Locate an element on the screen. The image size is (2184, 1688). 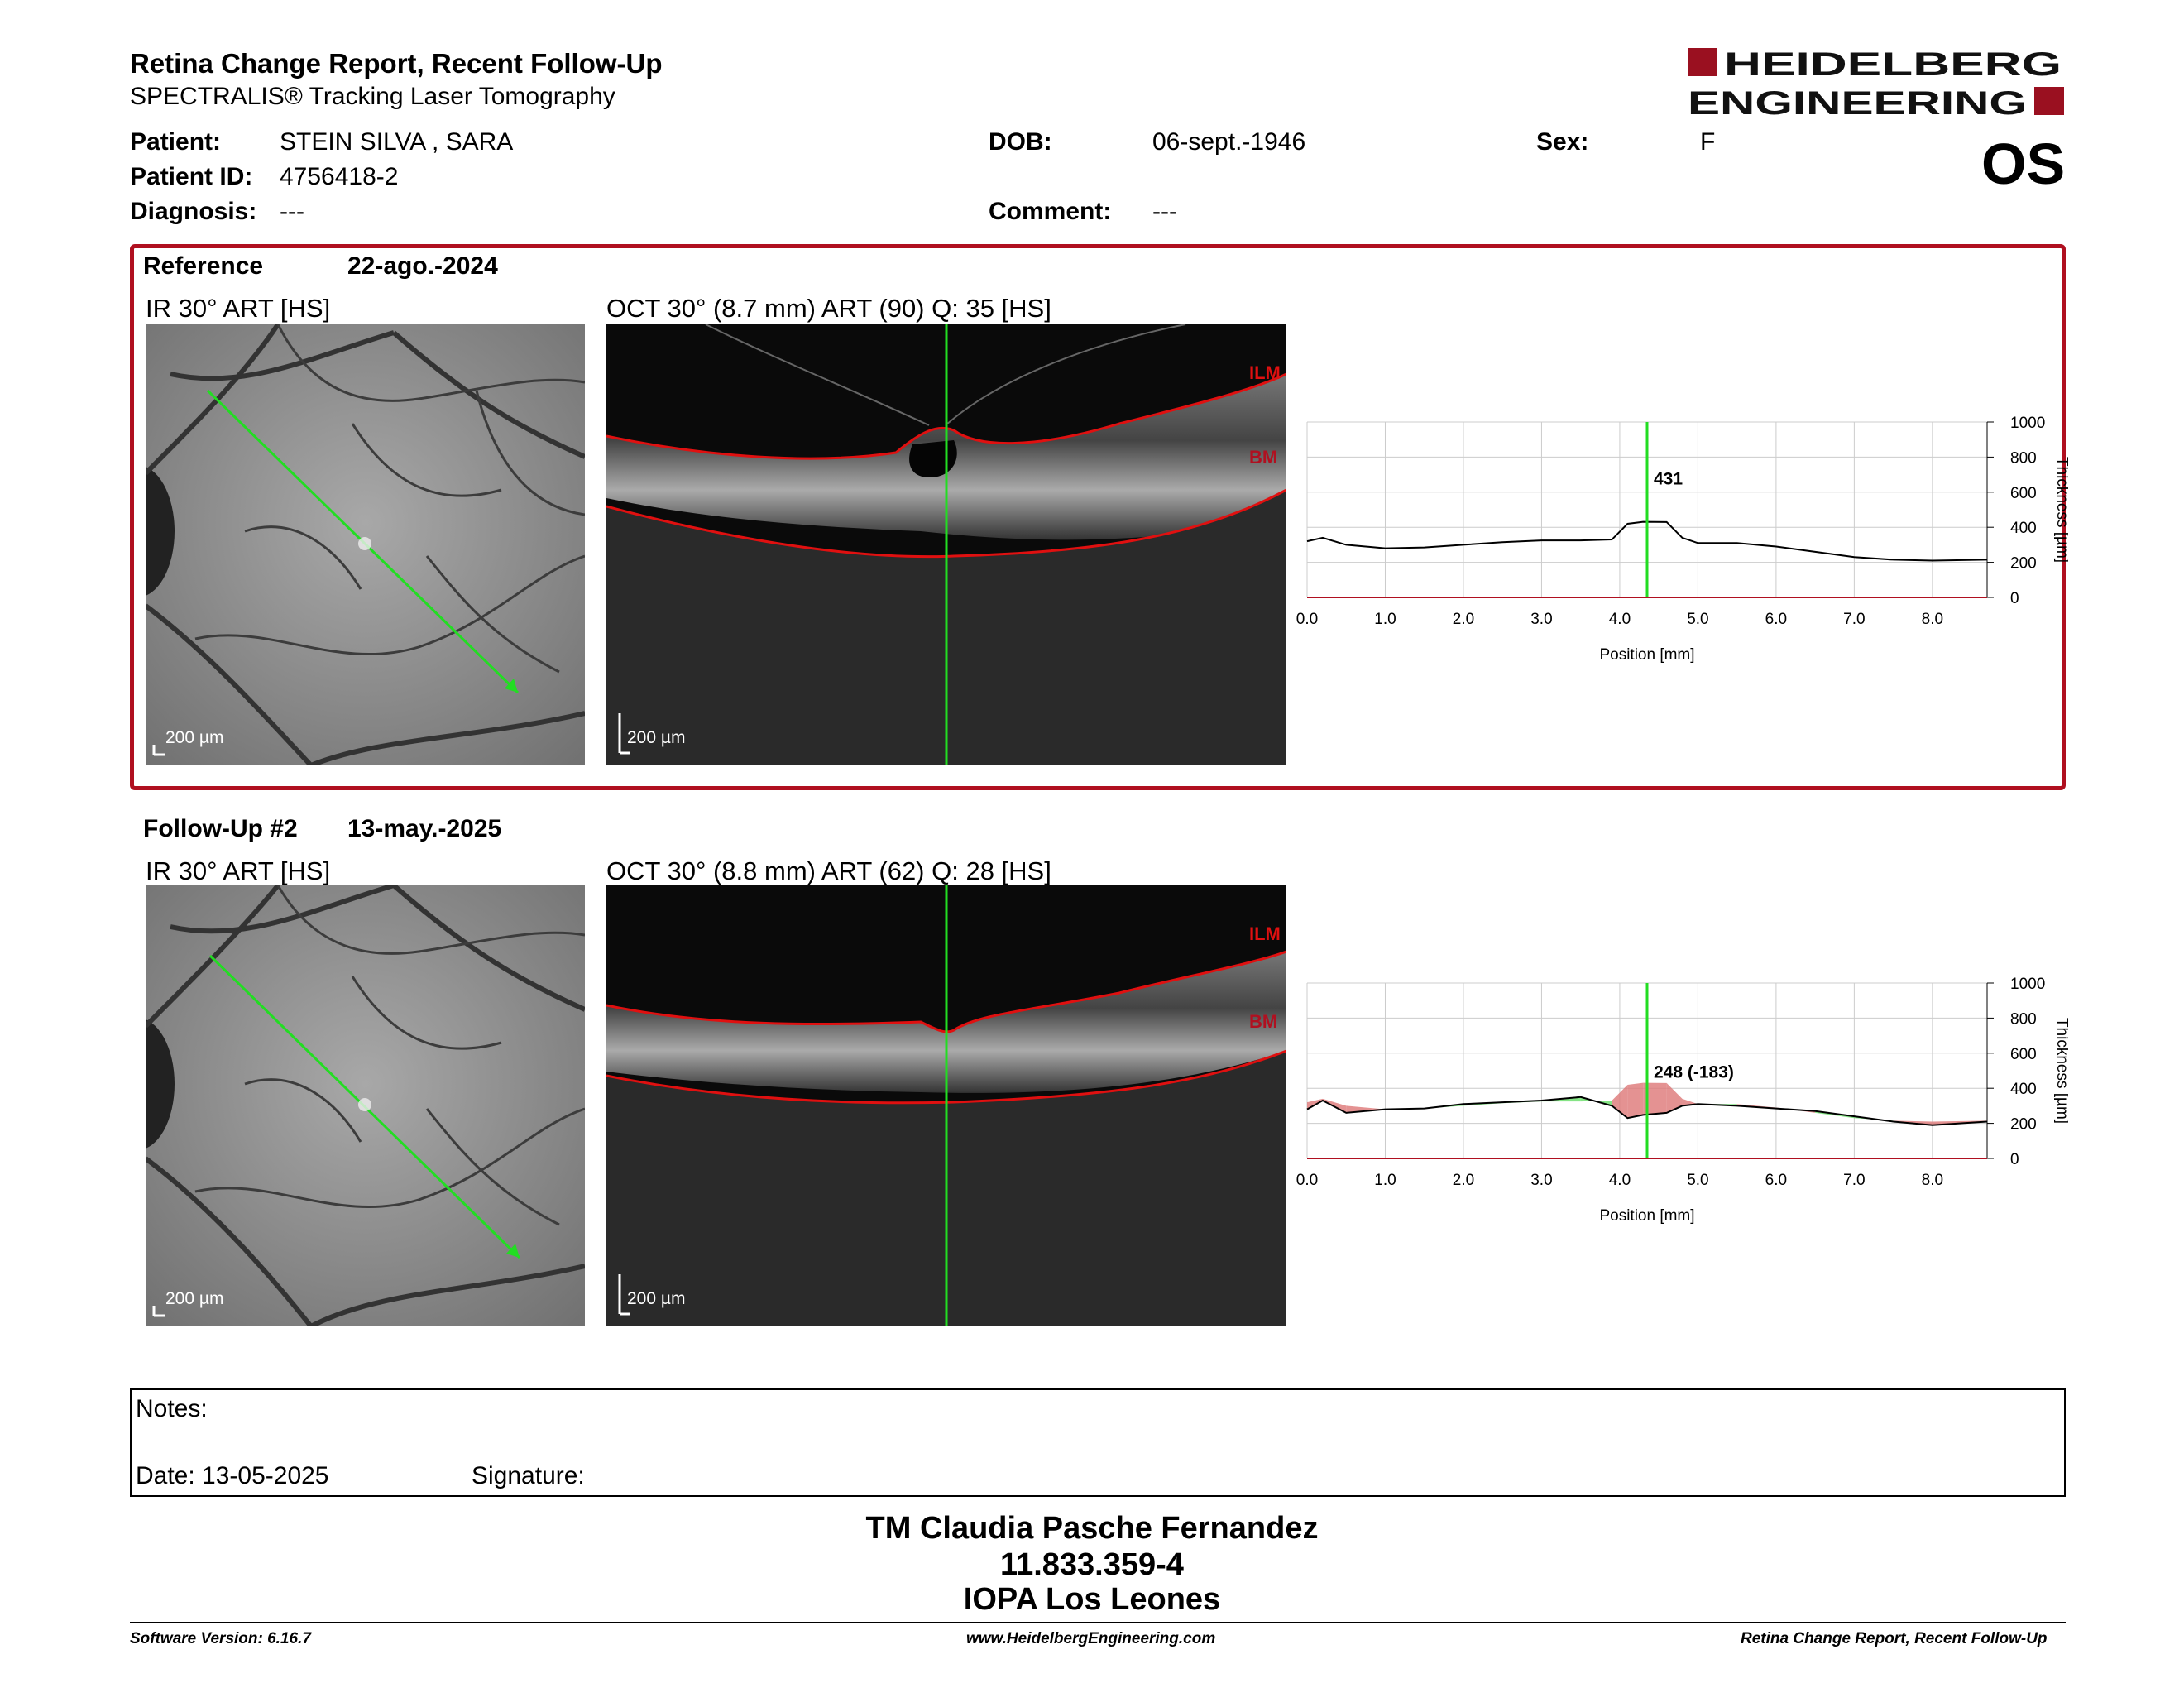
comment-value: --- is located at coordinates (1164, 211).